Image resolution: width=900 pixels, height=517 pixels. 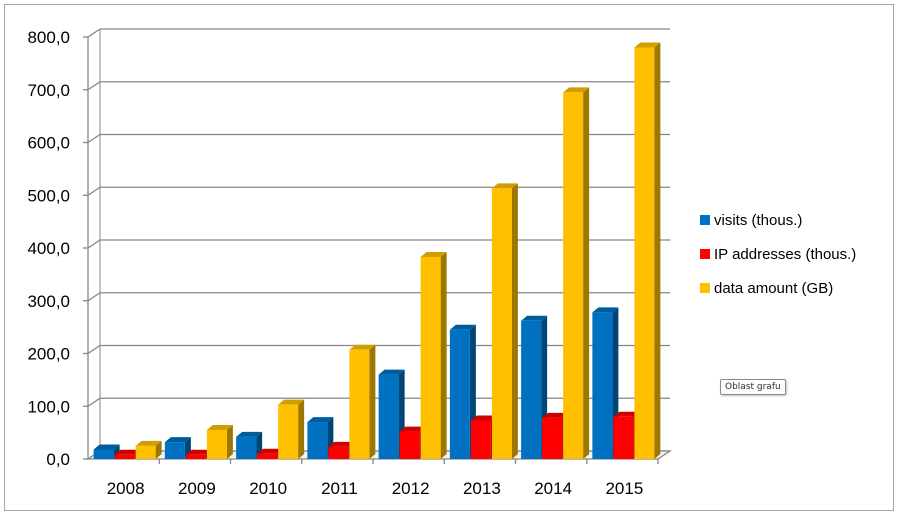 I want to click on x-tick-label: 2012, so click(x=411, y=488).